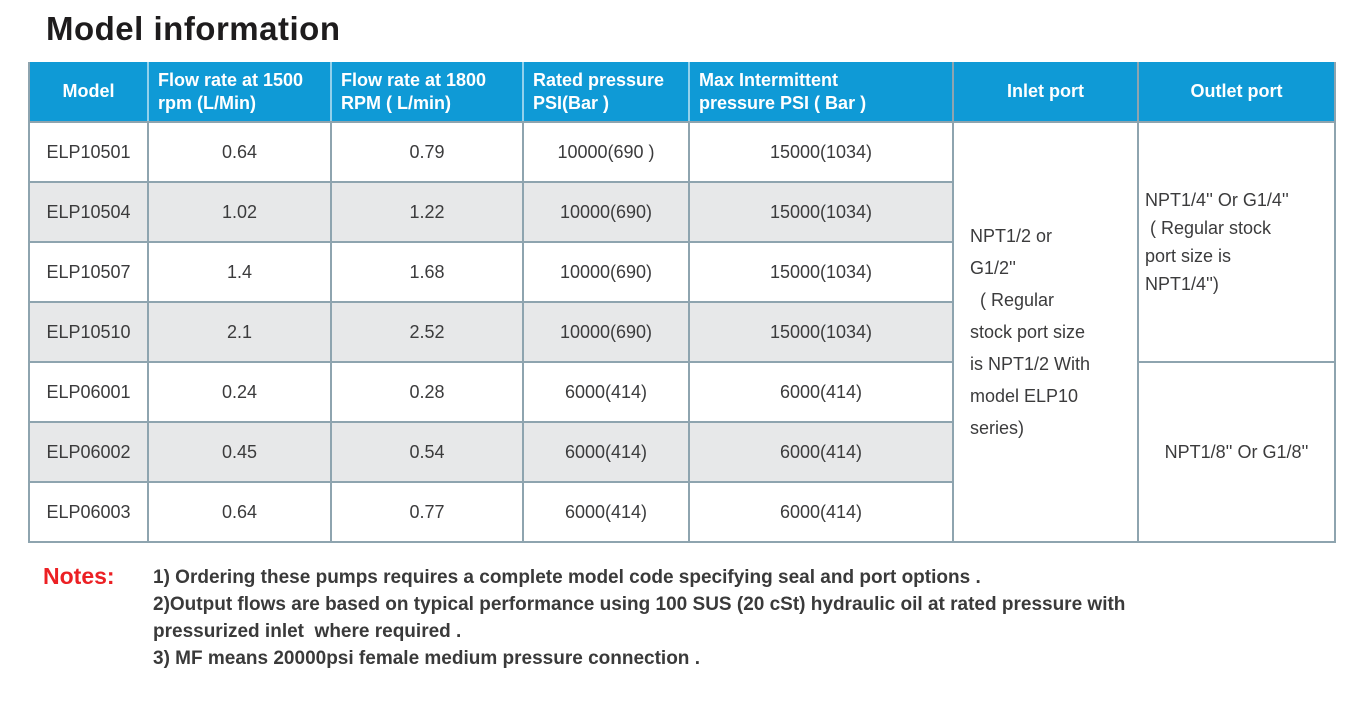 The width and height of the screenshot is (1362, 709). Describe the element at coordinates (88, 212) in the screenshot. I see `cell-model: ELP10504` at that location.